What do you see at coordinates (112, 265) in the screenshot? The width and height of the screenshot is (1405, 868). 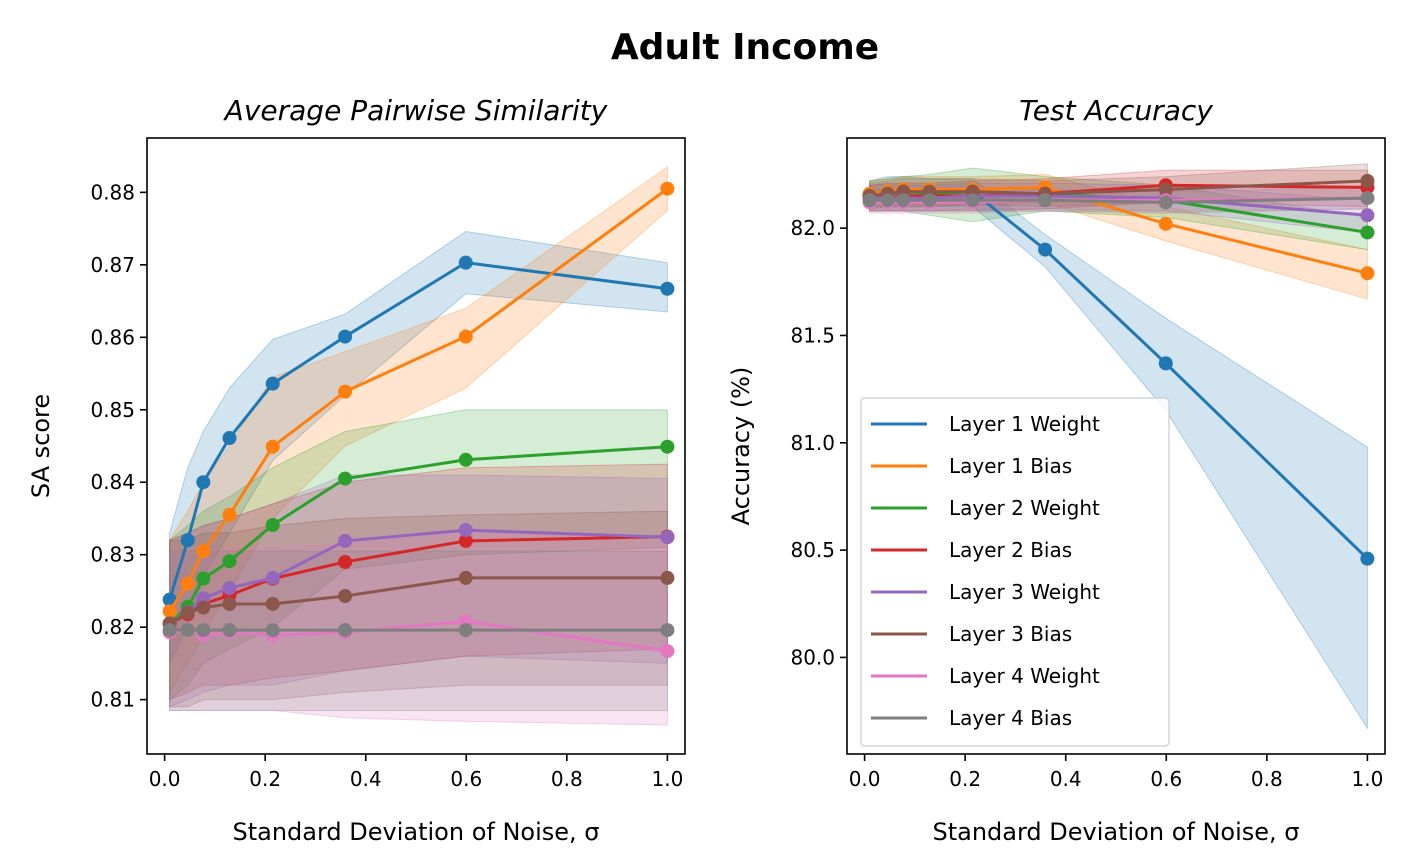 I see `y-tick-label: 0.87` at bounding box center [112, 265].